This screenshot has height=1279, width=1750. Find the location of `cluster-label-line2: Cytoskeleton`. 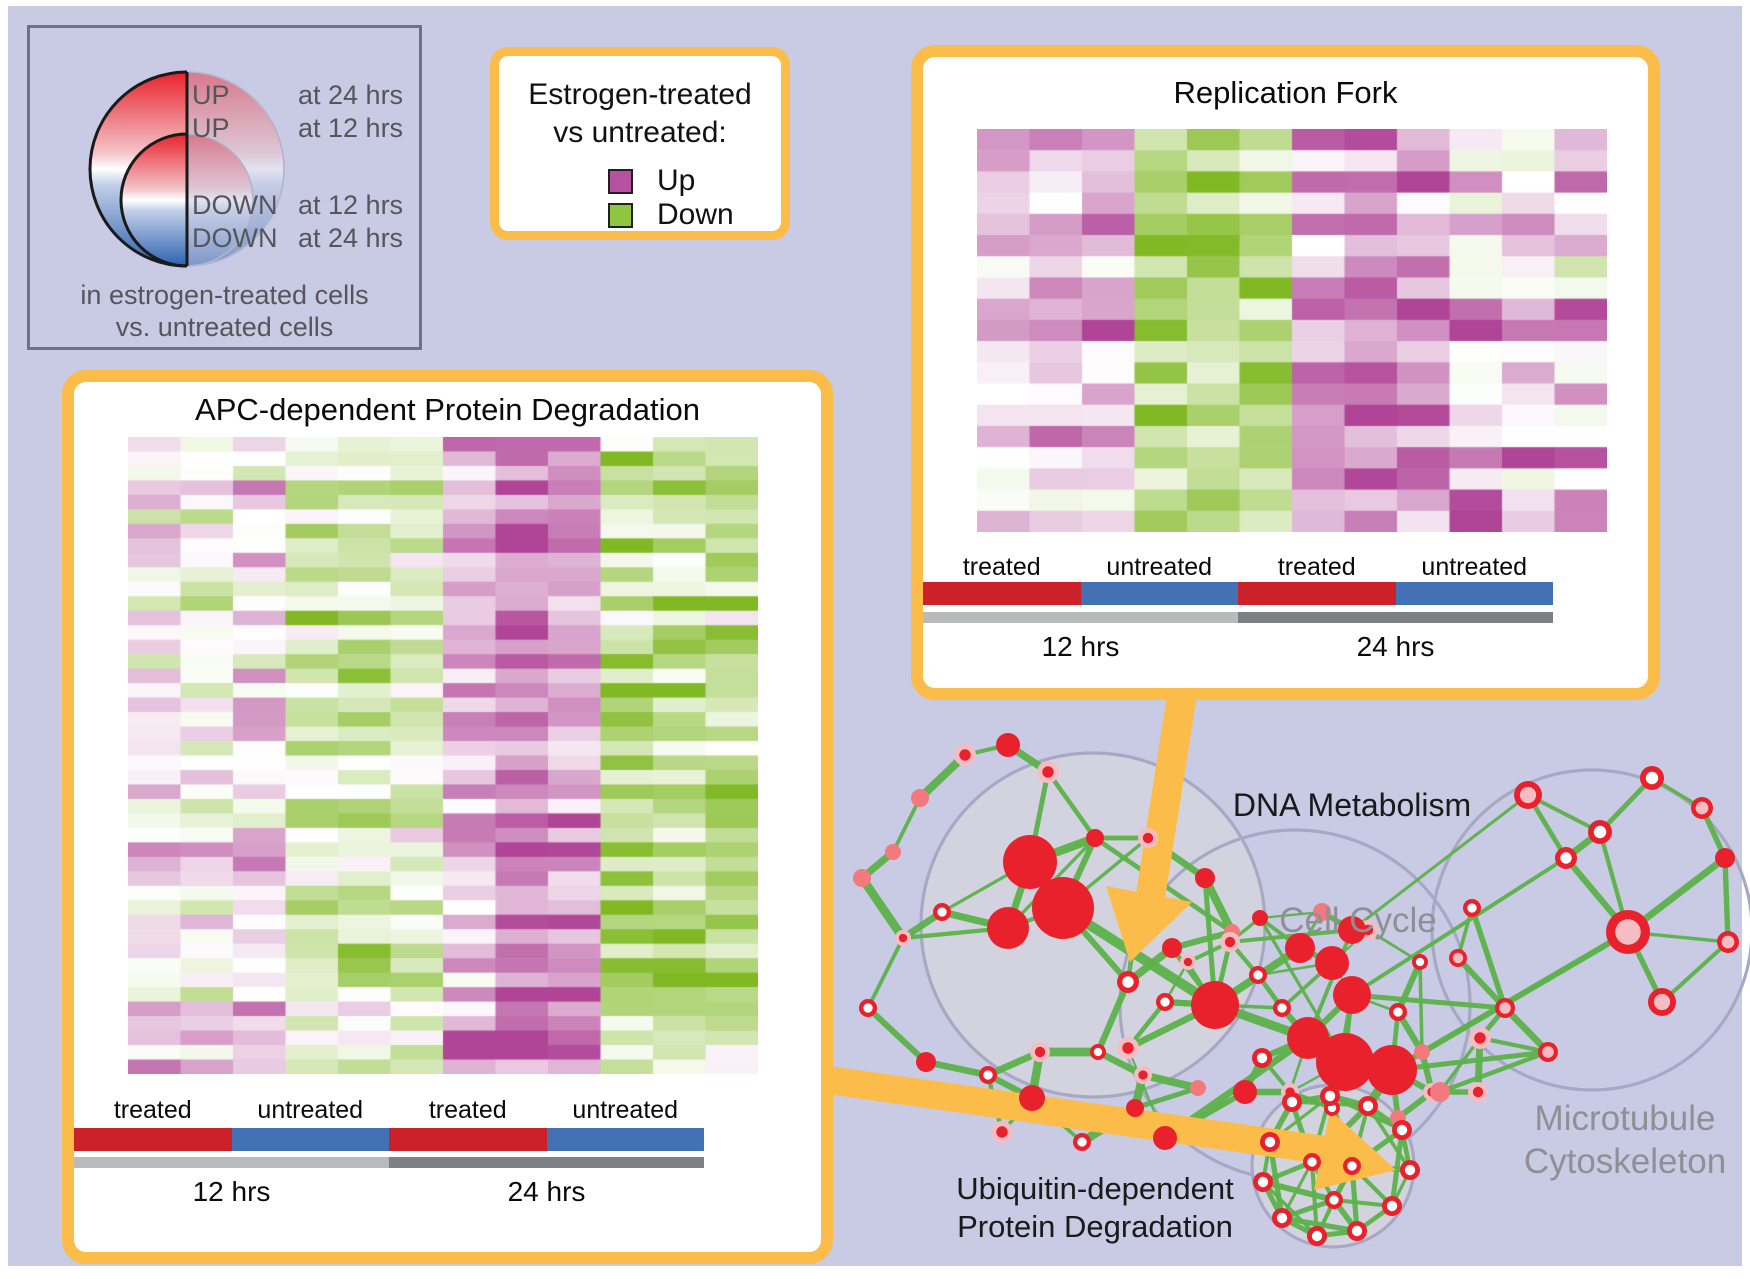

cluster-label-line2: Cytoskeleton is located at coordinates (1625, 1161).